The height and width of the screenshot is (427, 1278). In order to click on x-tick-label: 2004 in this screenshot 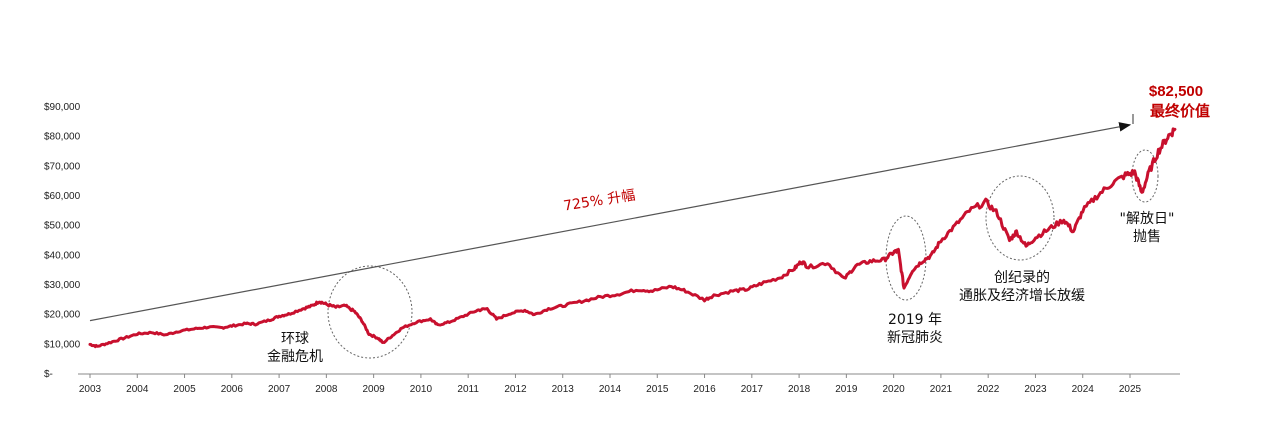, I will do `click(137, 389)`.